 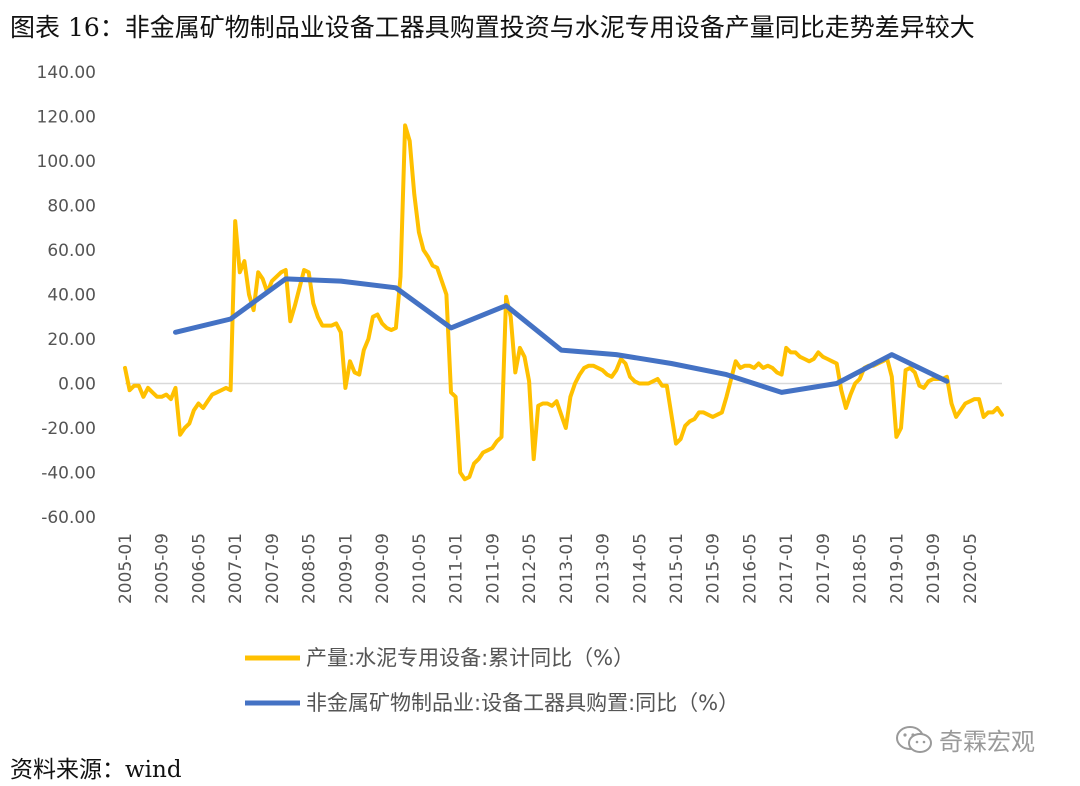 I want to click on legend-label-equipment-purchase: 非金属矿物制品业:设备工器具购置:同比（%）, so click(x=522, y=703).